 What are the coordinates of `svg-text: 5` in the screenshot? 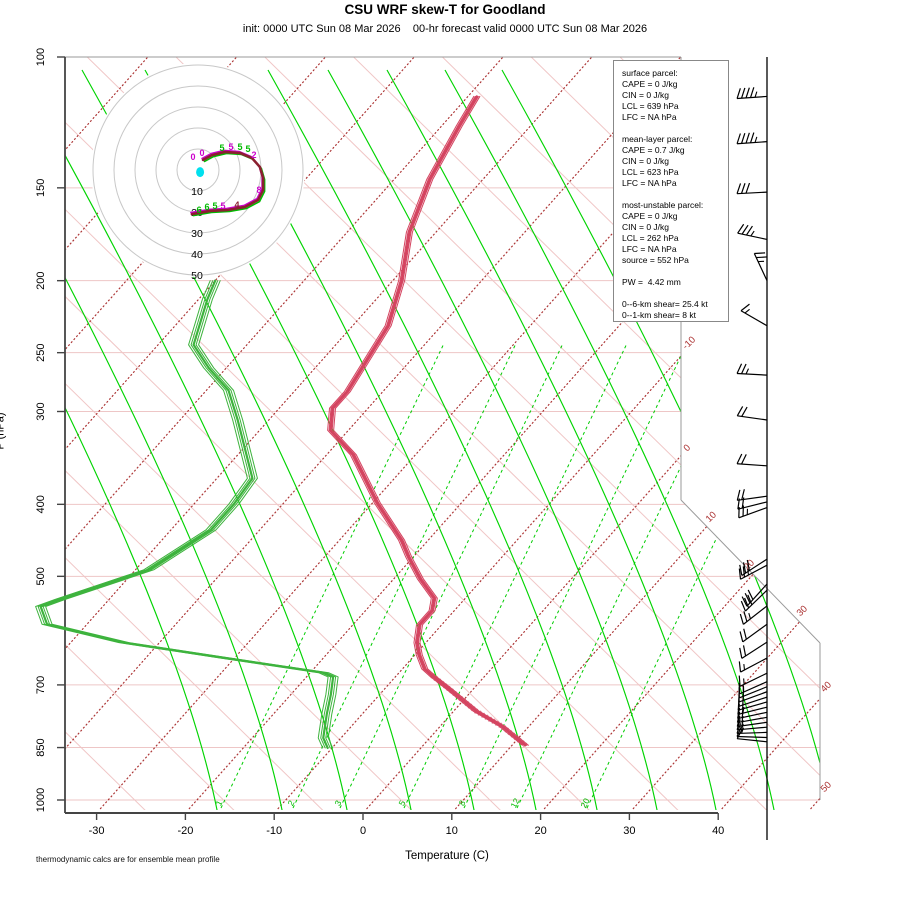 It's located at (401, 802).